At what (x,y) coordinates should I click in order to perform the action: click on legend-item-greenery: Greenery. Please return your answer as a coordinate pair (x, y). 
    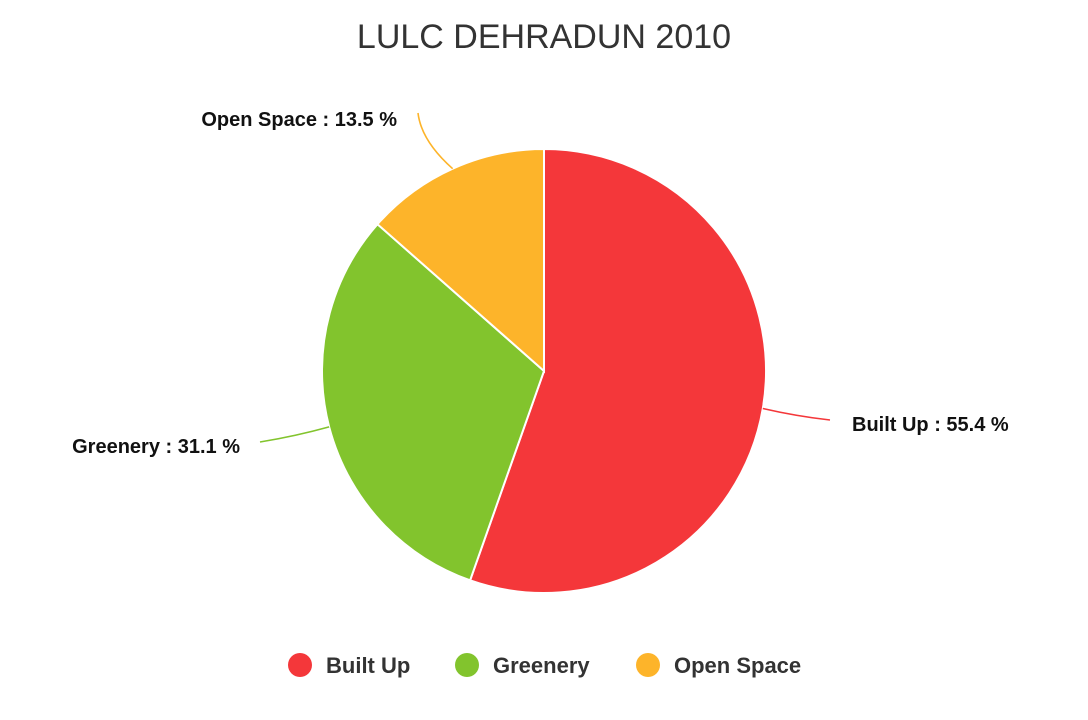
    Looking at the image, I should click on (522, 665).